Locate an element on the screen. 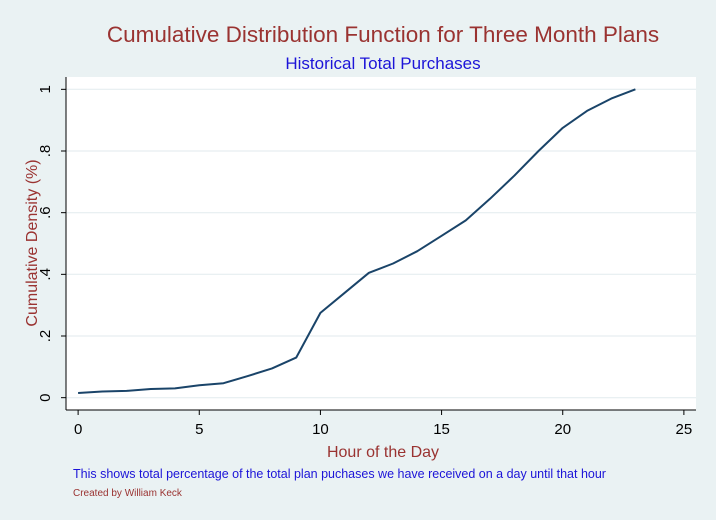 The width and height of the screenshot is (716, 520). y-tick-label: .4 is located at coordinates (45, 274).